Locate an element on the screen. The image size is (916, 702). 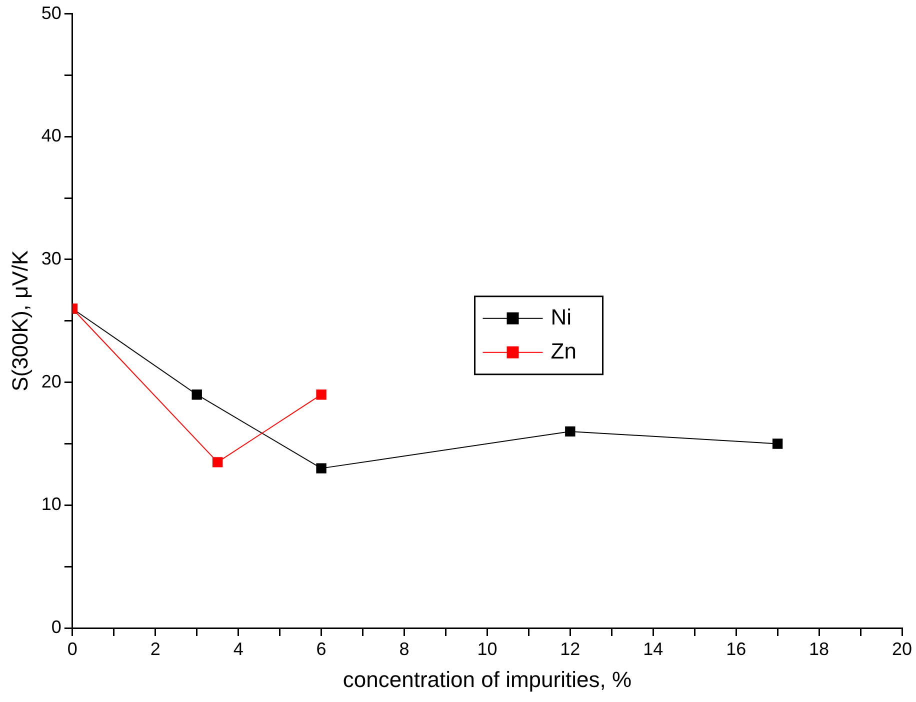
x-tick-label: 4 is located at coordinates (238, 648).